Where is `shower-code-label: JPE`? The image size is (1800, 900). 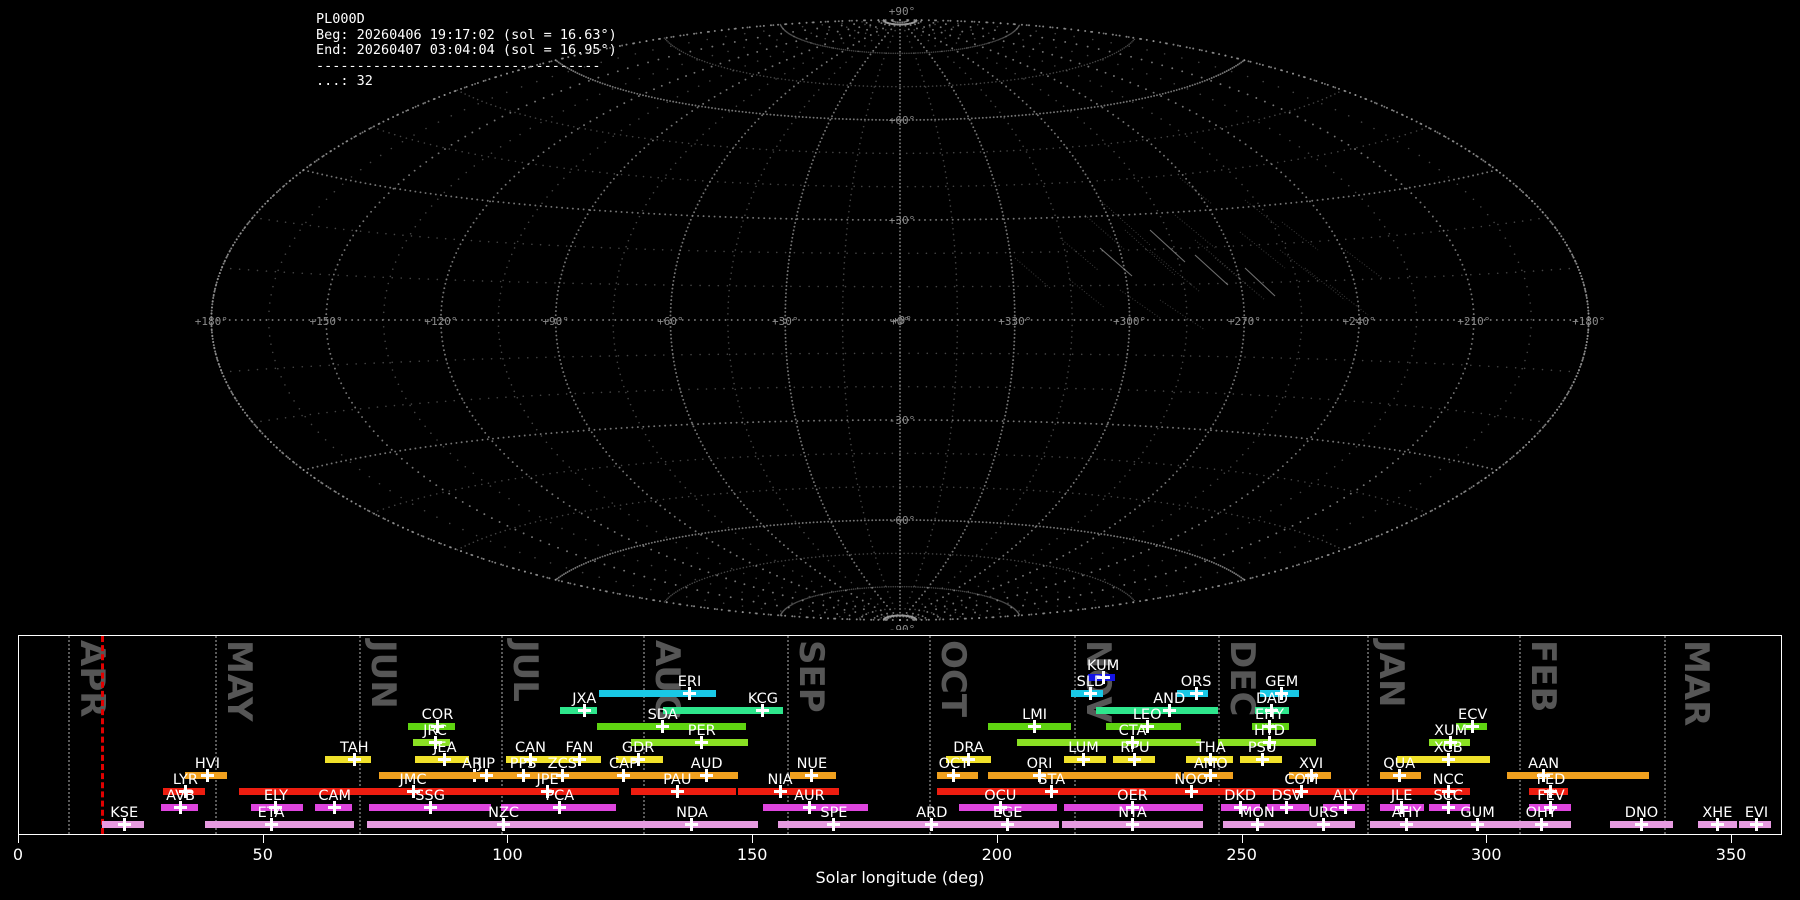 shower-code-label: JPE is located at coordinates (547, 780).